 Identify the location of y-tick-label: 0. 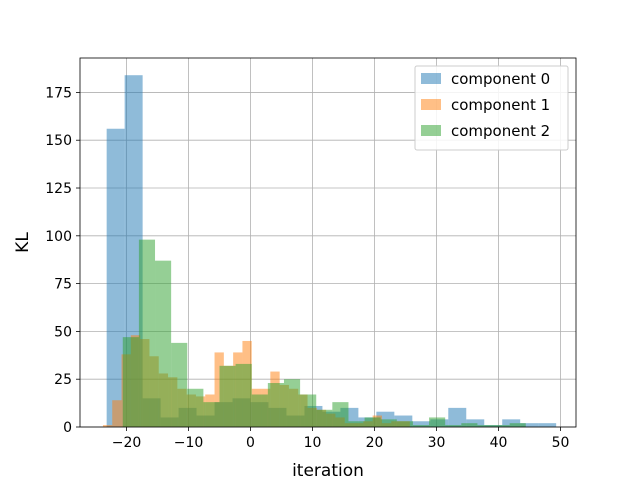
(67, 428).